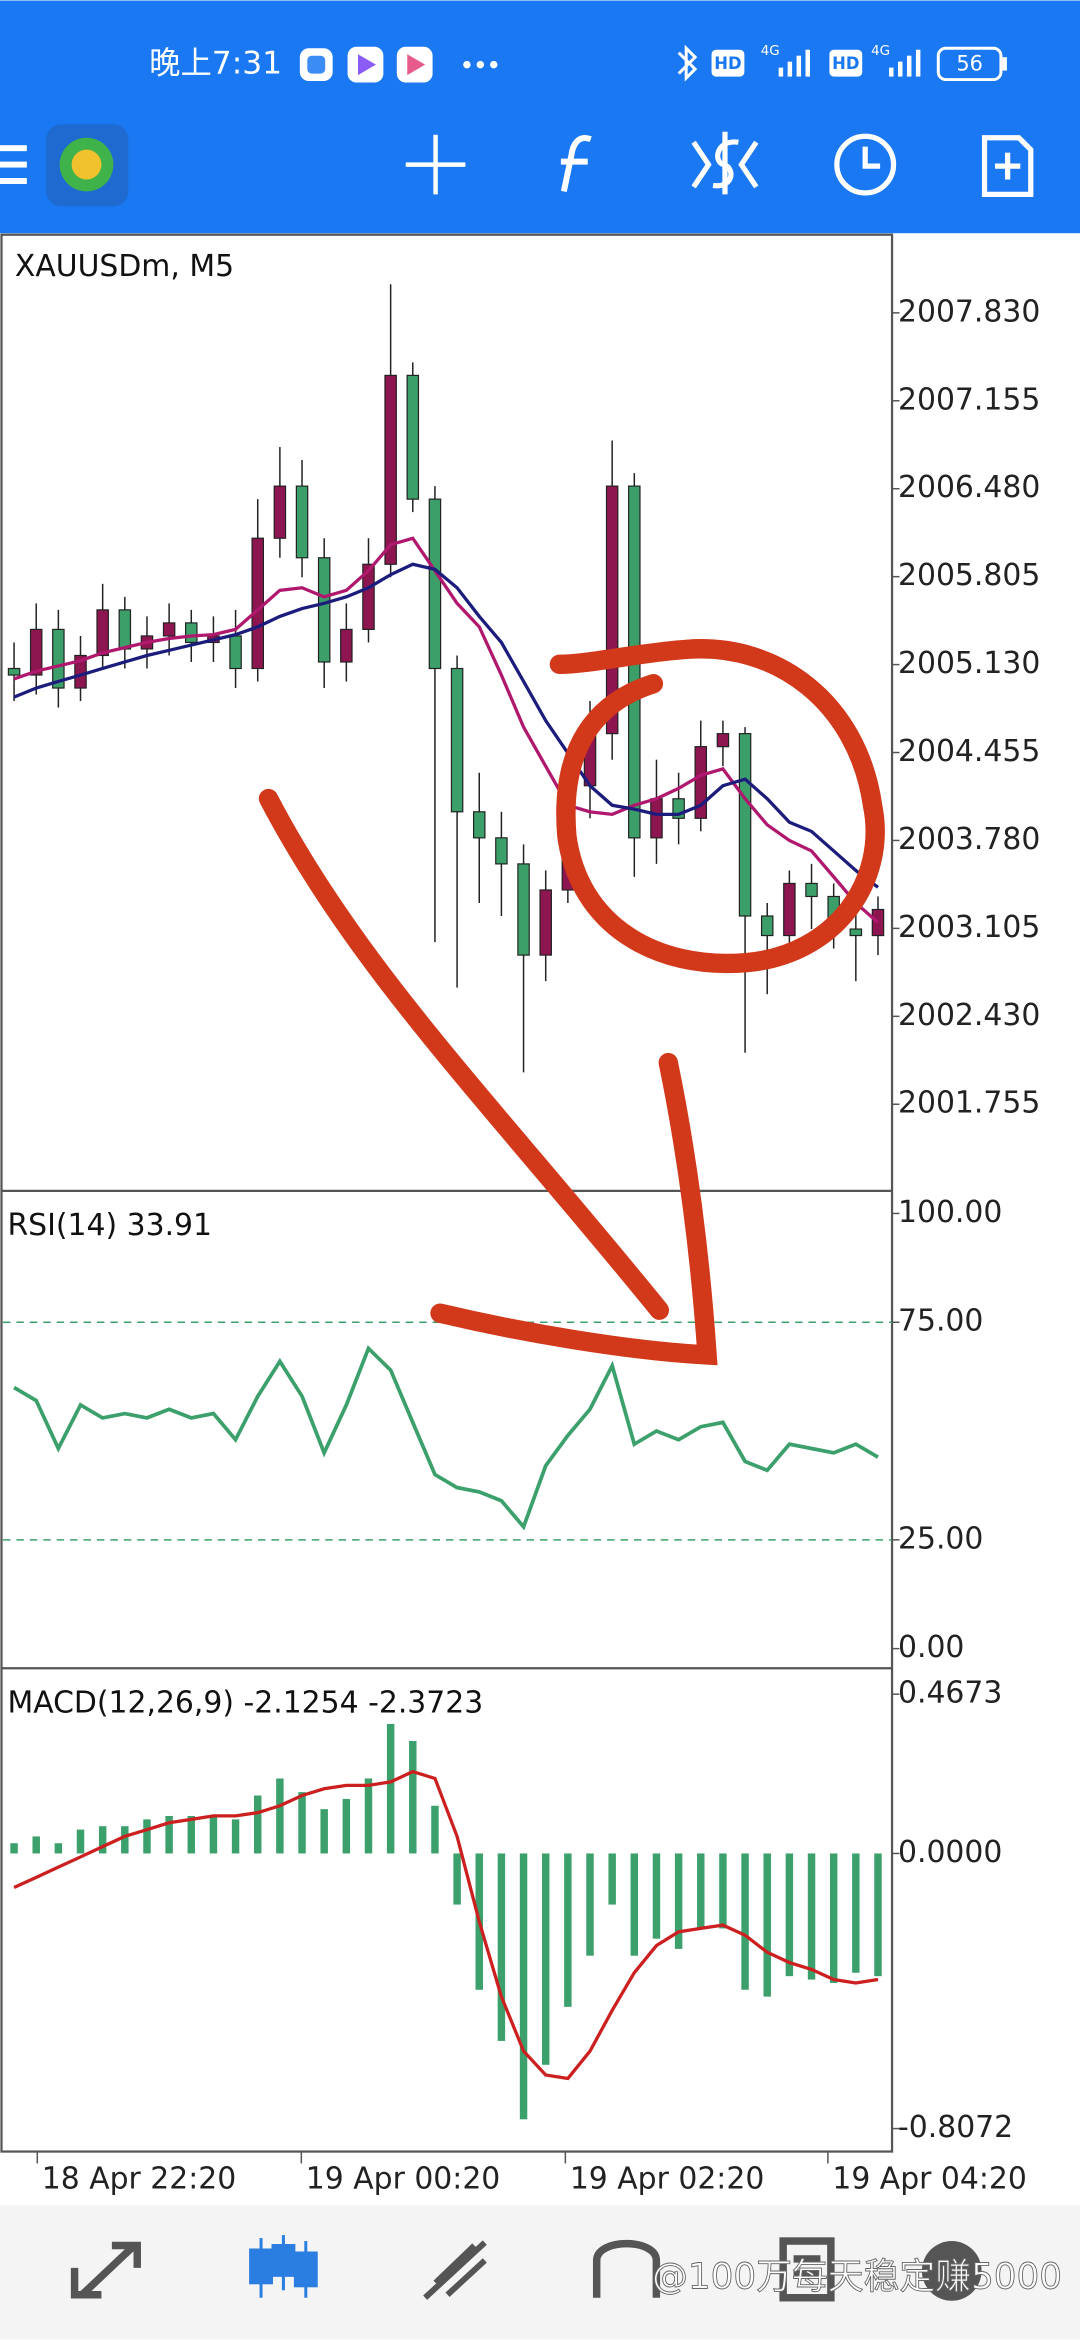 Image resolution: width=1080 pixels, height=2340 pixels. I want to click on app-logo, so click(87, 165).